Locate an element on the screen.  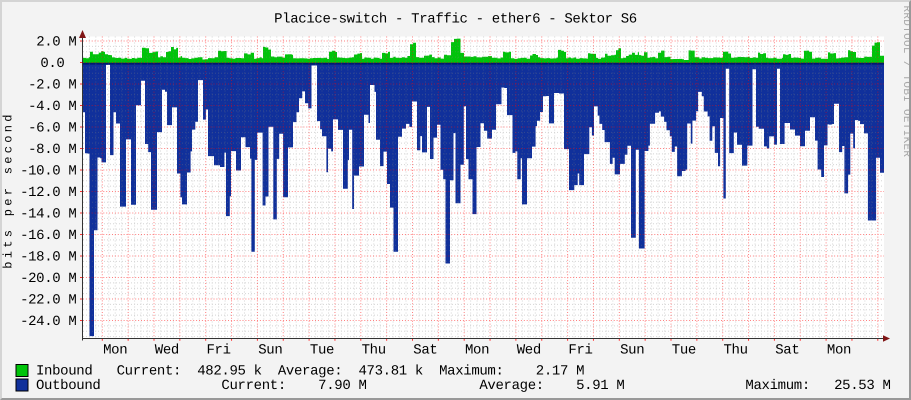
svg-text: 2.0 M is located at coordinates (56, 43).